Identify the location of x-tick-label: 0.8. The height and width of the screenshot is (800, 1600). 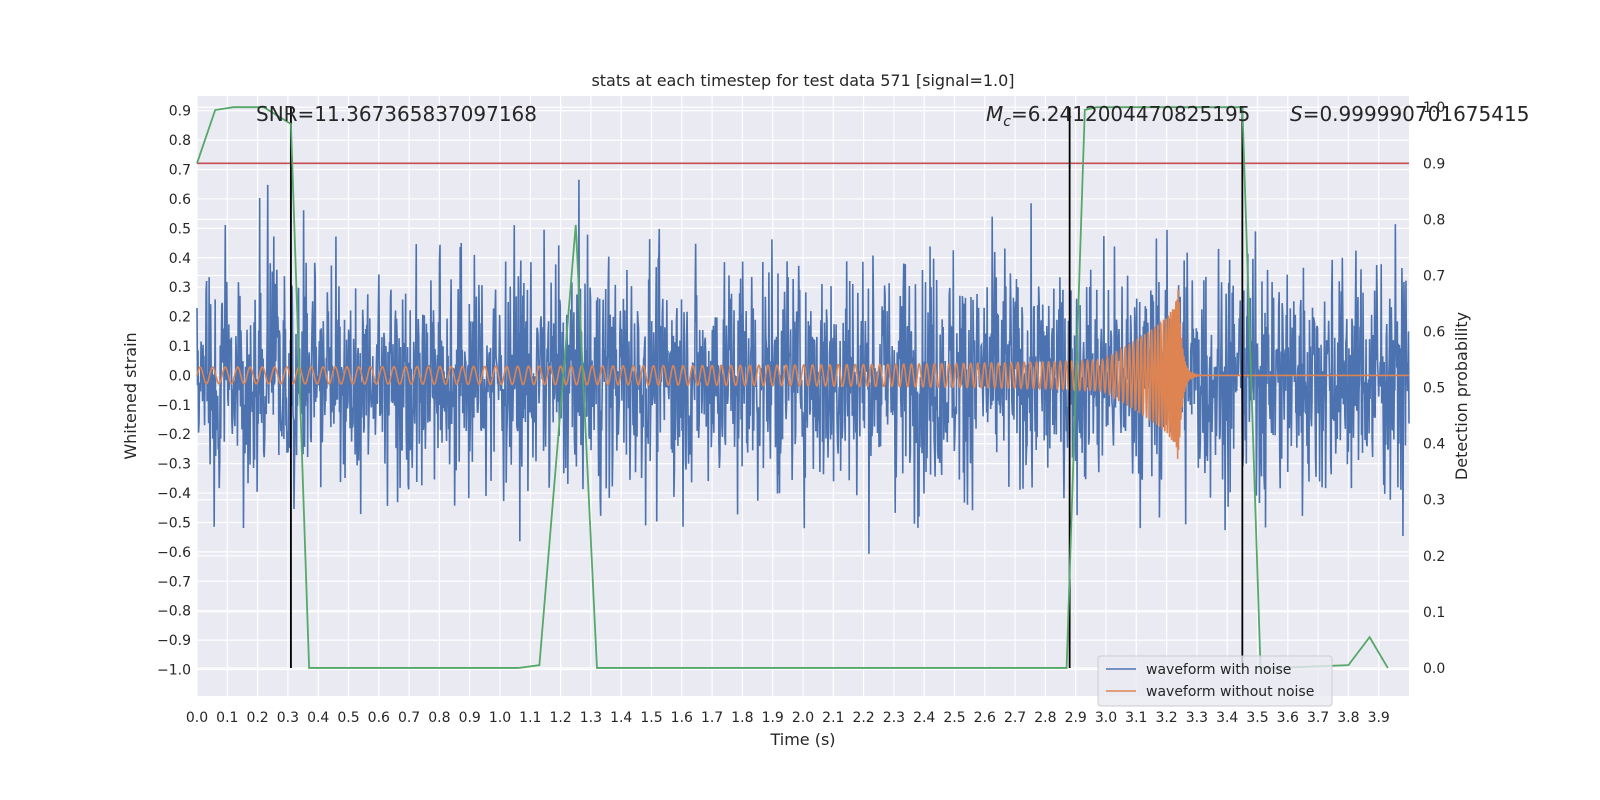
(439, 718).